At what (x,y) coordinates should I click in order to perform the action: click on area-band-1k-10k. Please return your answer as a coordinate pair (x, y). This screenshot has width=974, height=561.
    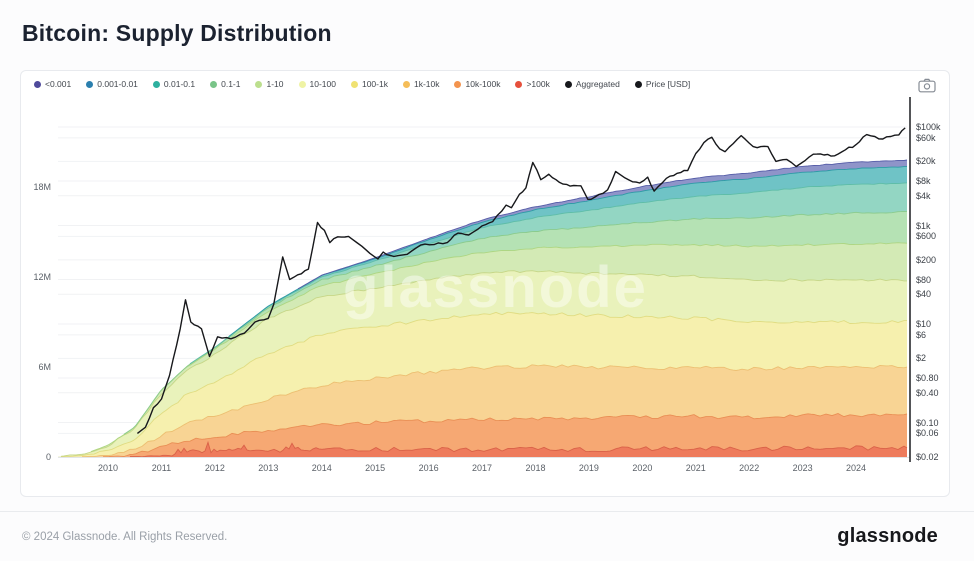
    Looking at the image, I should click on (482, 410).